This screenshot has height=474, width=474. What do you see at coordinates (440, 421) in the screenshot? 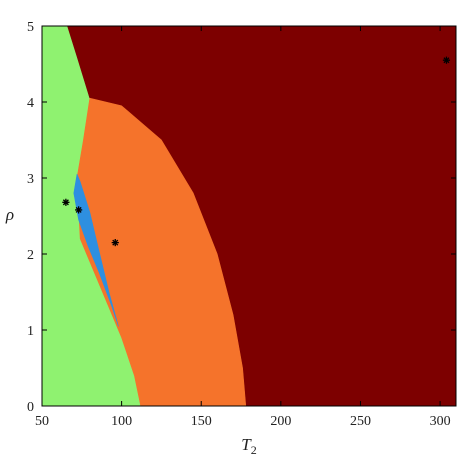
I see `x-tick-label: 300` at bounding box center [440, 421].